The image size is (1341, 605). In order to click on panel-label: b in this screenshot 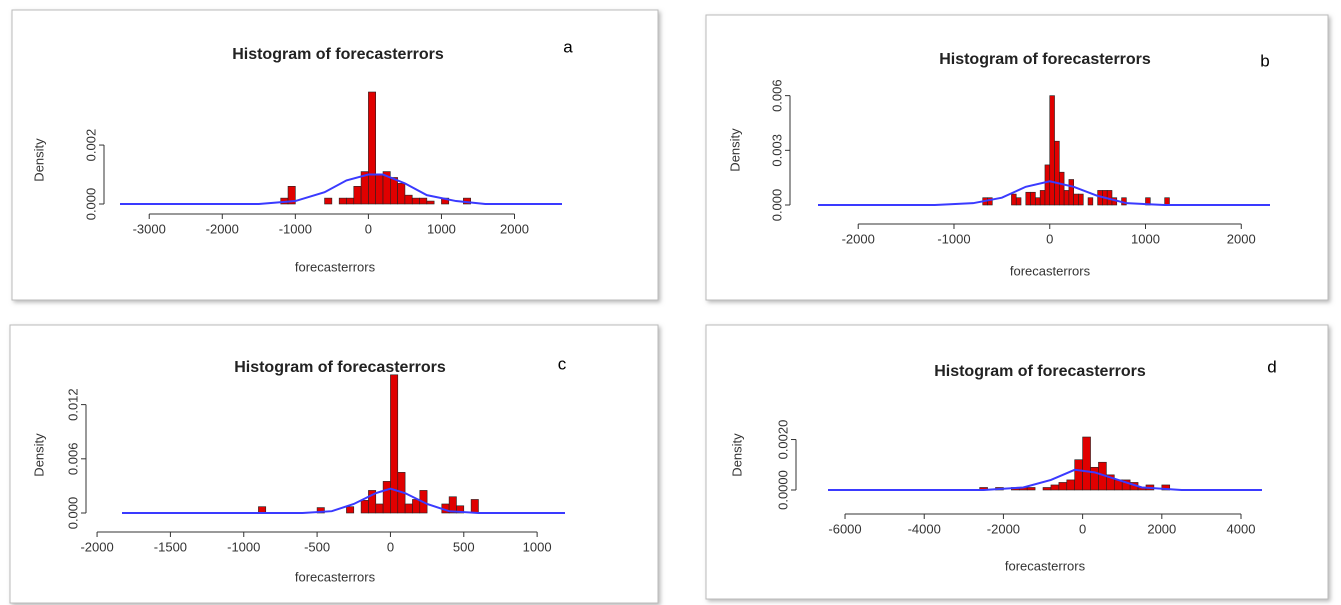, I will do `click(1264, 60)`.